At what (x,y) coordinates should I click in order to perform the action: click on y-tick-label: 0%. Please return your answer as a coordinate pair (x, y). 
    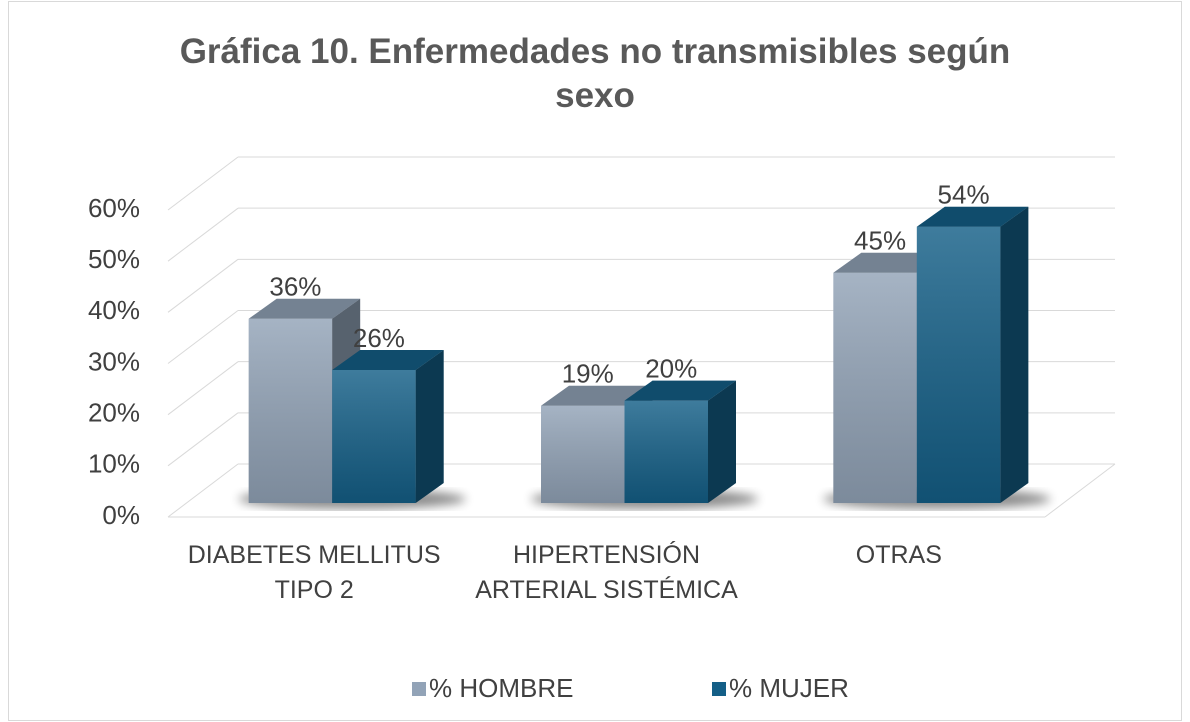
    Looking at the image, I should click on (121, 515).